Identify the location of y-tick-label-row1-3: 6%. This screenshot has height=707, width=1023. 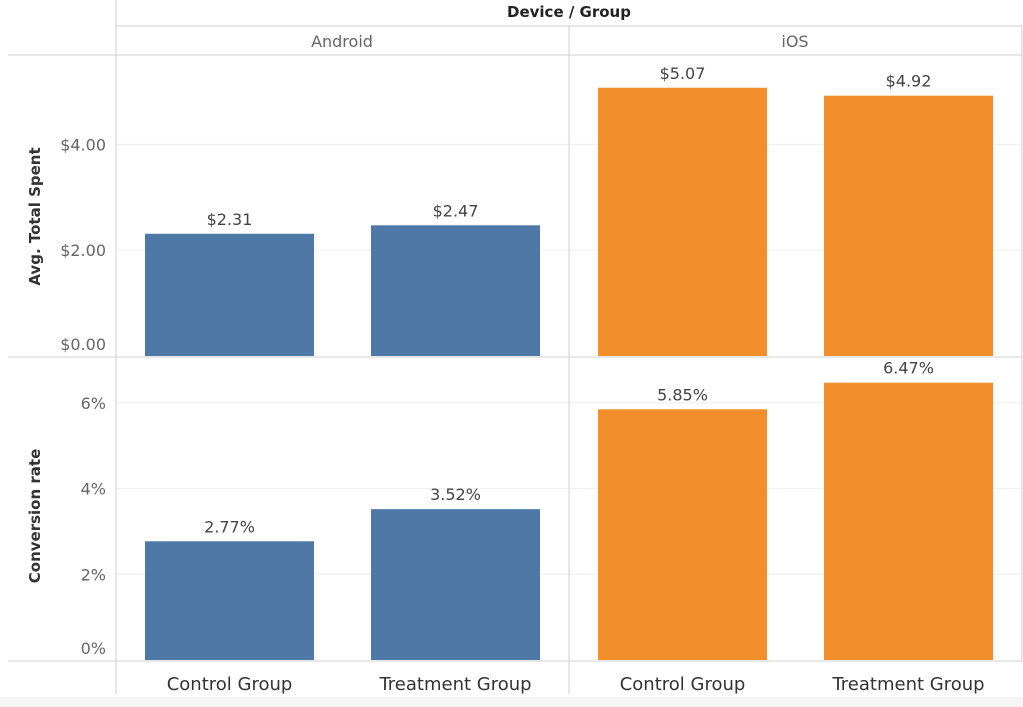
(93, 403).